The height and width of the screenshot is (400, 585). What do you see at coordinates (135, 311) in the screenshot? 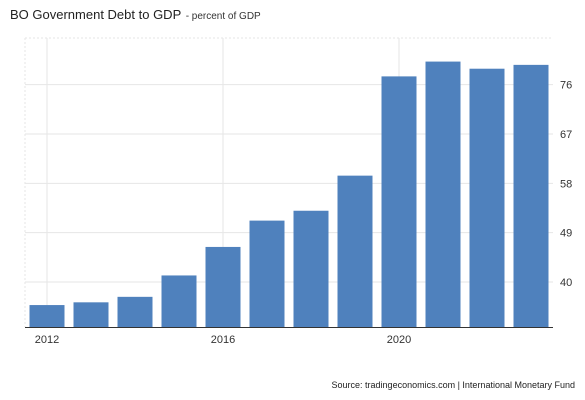
I see `bar-2014` at bounding box center [135, 311].